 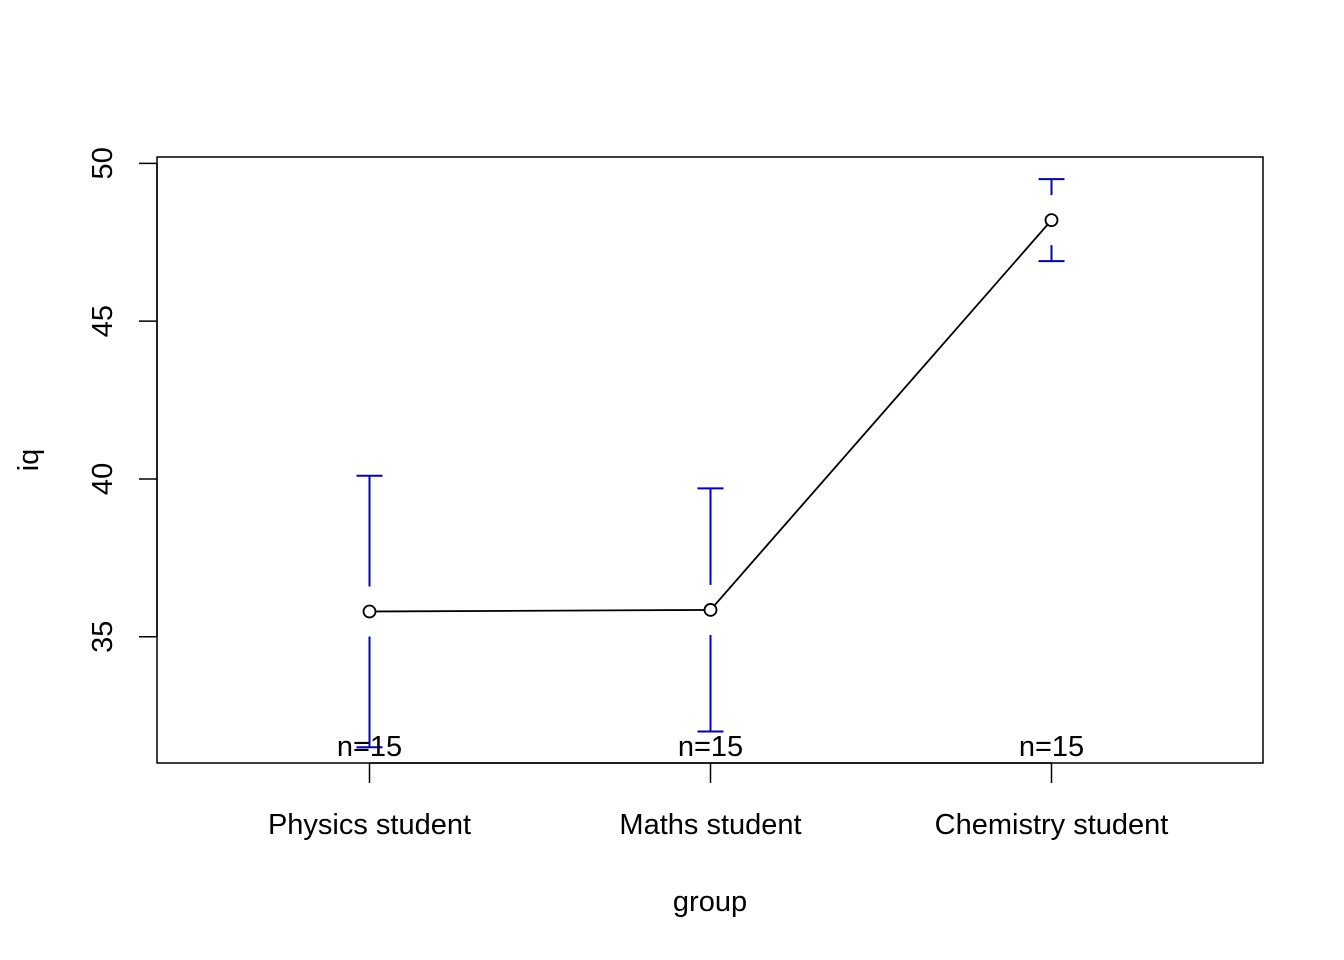 What do you see at coordinates (369, 825) in the screenshot?
I see `x-tick-label: Physics student` at bounding box center [369, 825].